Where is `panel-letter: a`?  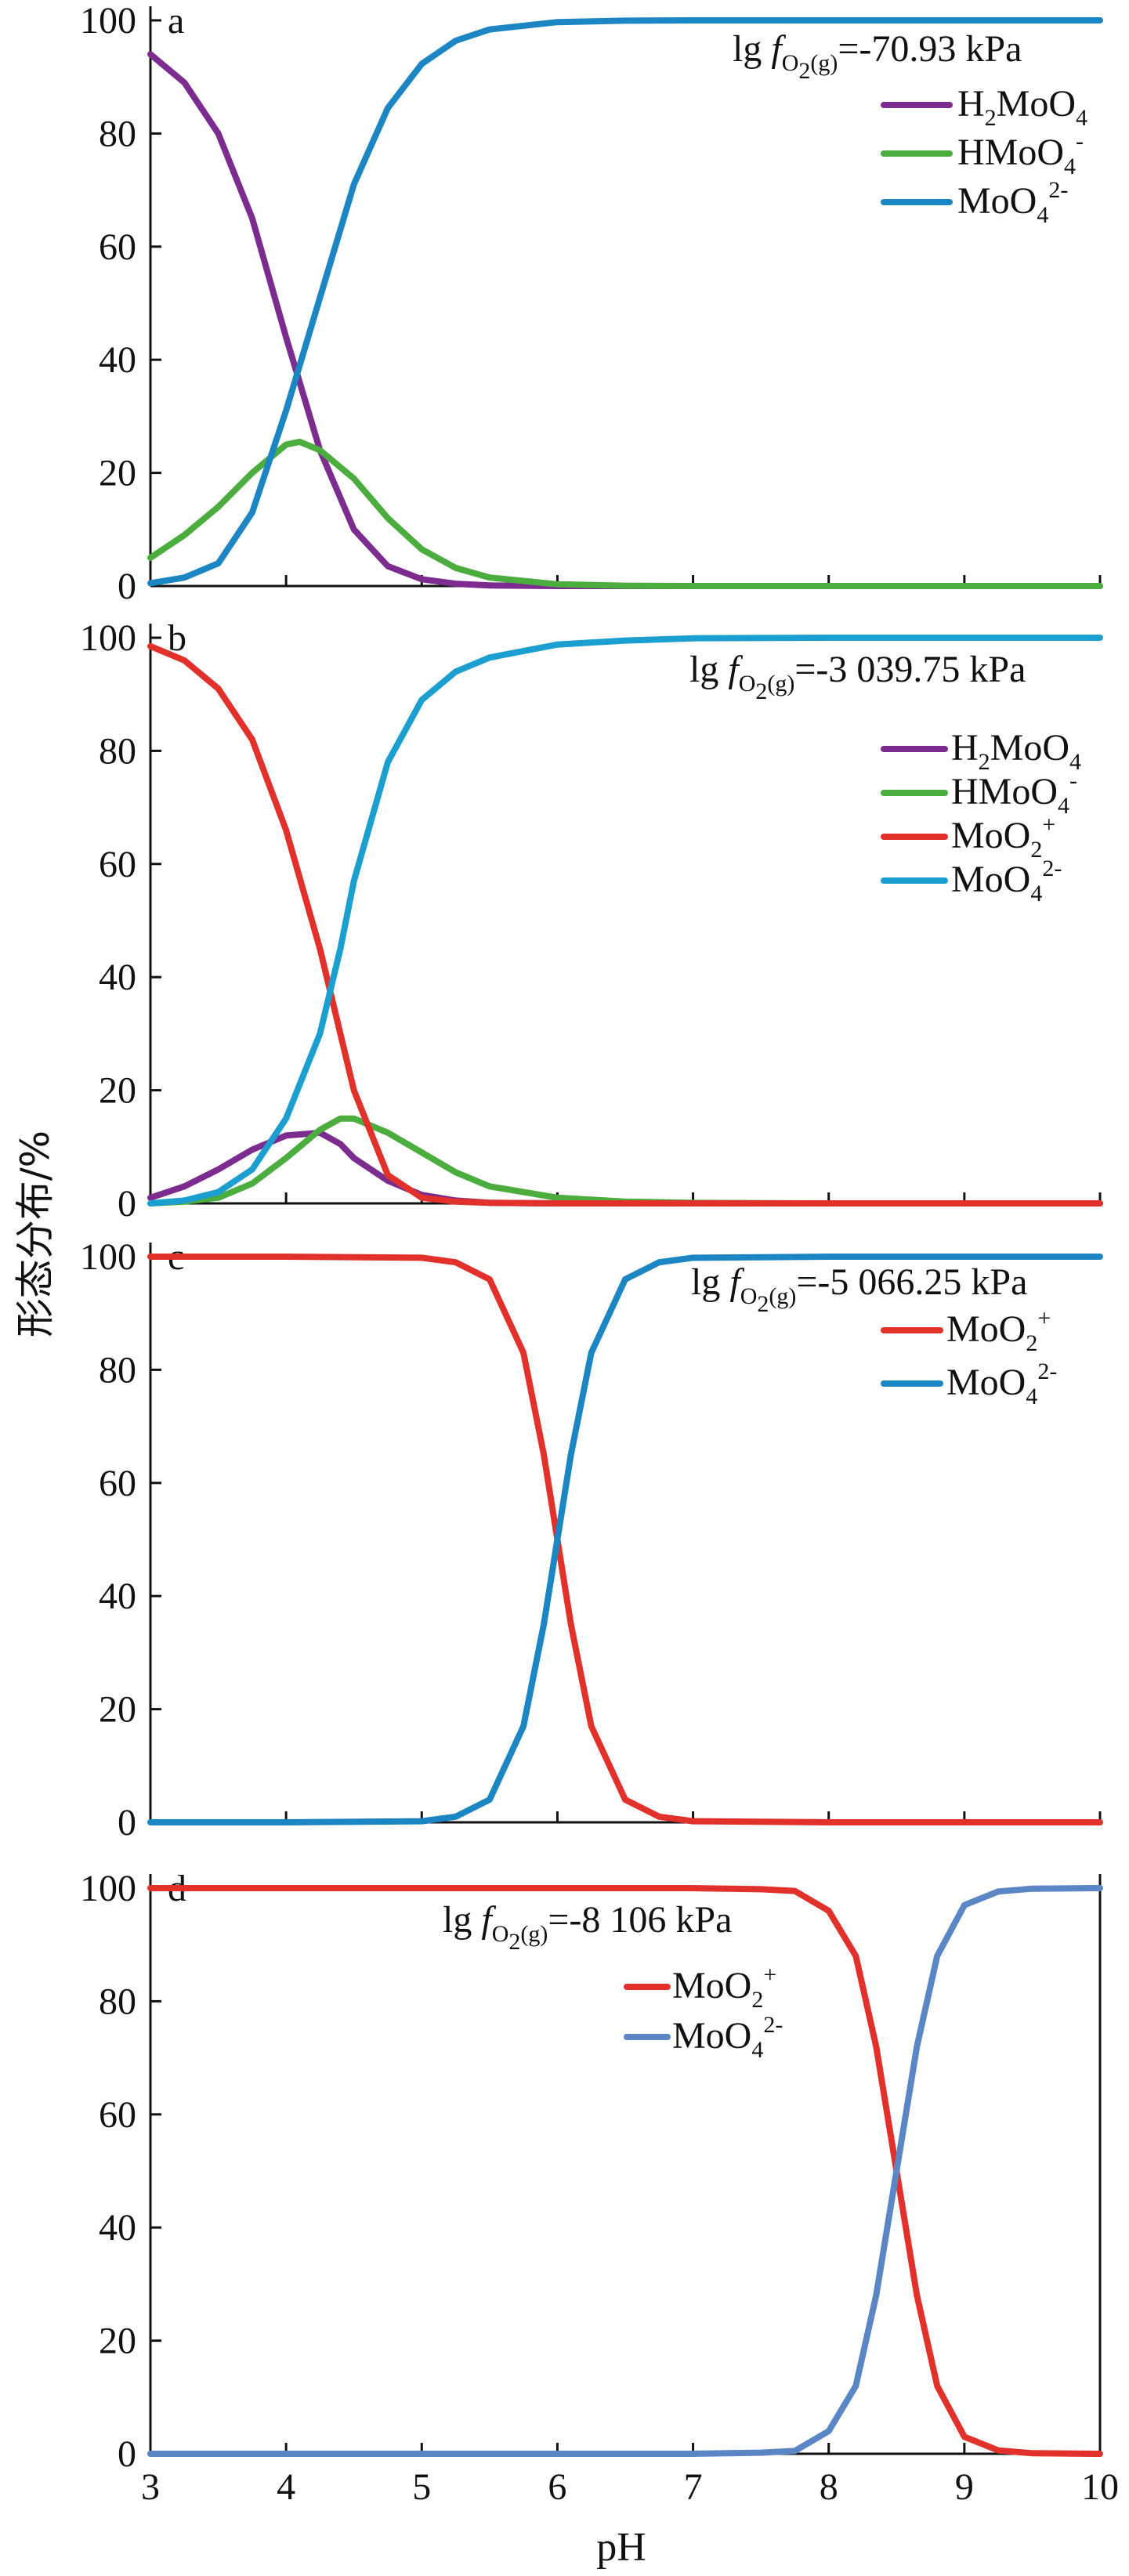 panel-letter: a is located at coordinates (176, 21).